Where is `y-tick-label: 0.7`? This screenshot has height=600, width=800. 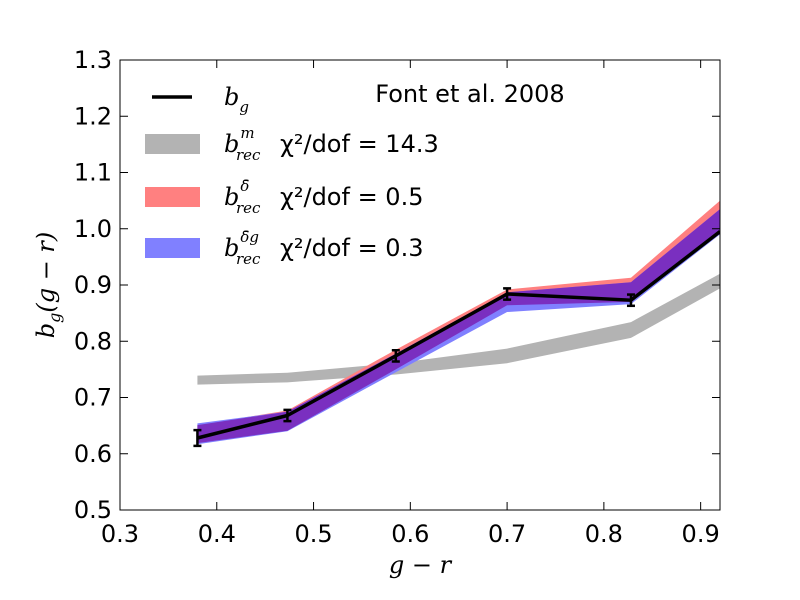 y-tick-label: 0.7 is located at coordinates (93, 398).